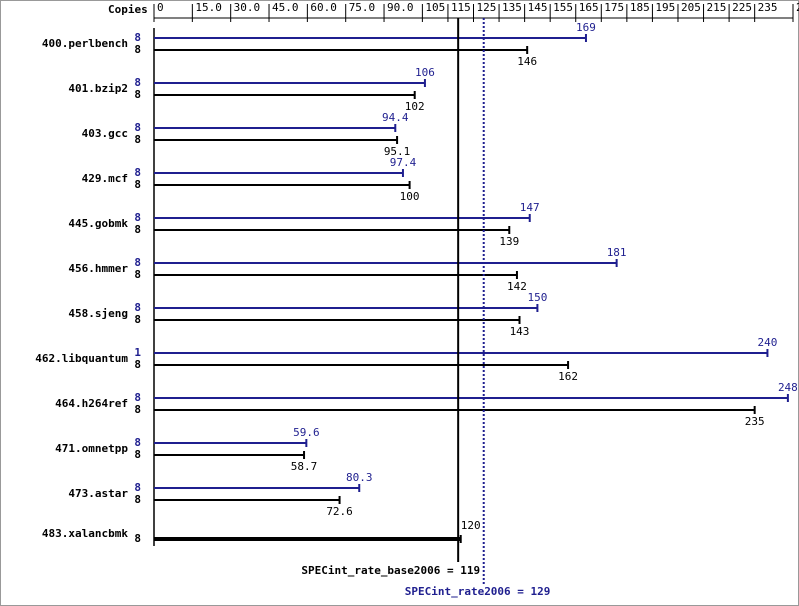  Describe the element at coordinates (91, 448) in the screenshot. I see `category-label: 471.omnetpp` at that location.